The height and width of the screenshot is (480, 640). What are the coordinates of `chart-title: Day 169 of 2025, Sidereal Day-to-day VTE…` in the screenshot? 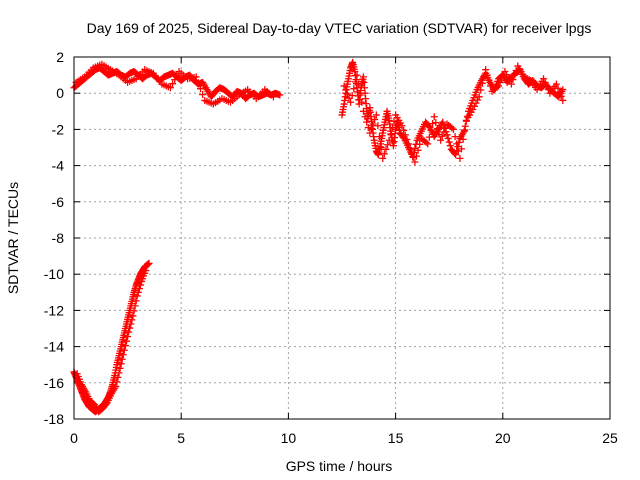 It's located at (339, 28).